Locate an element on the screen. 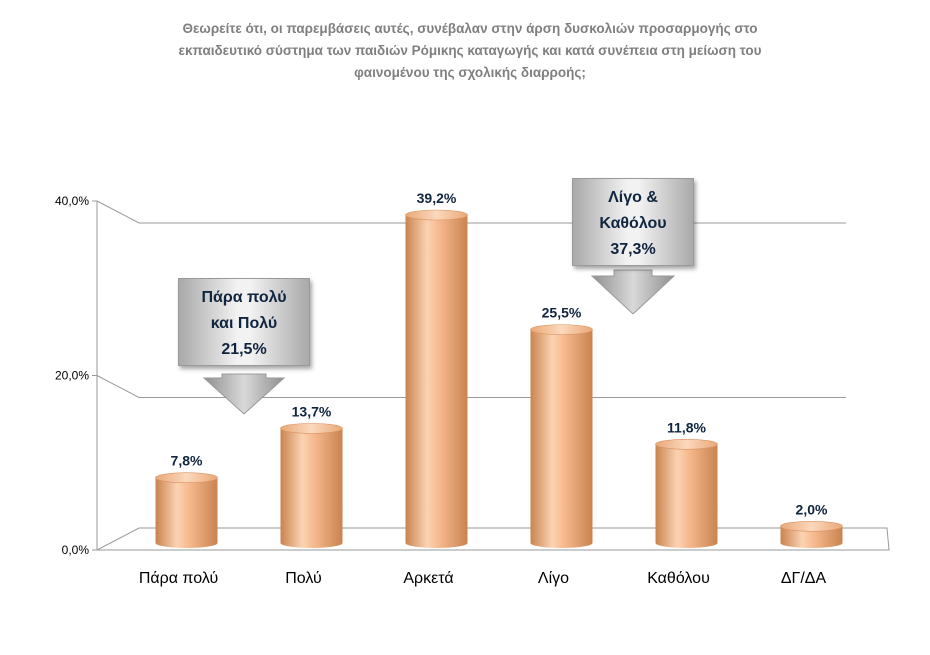 This screenshot has height=655, width=930. y-tick-label: 40,0% is located at coordinates (72, 201).